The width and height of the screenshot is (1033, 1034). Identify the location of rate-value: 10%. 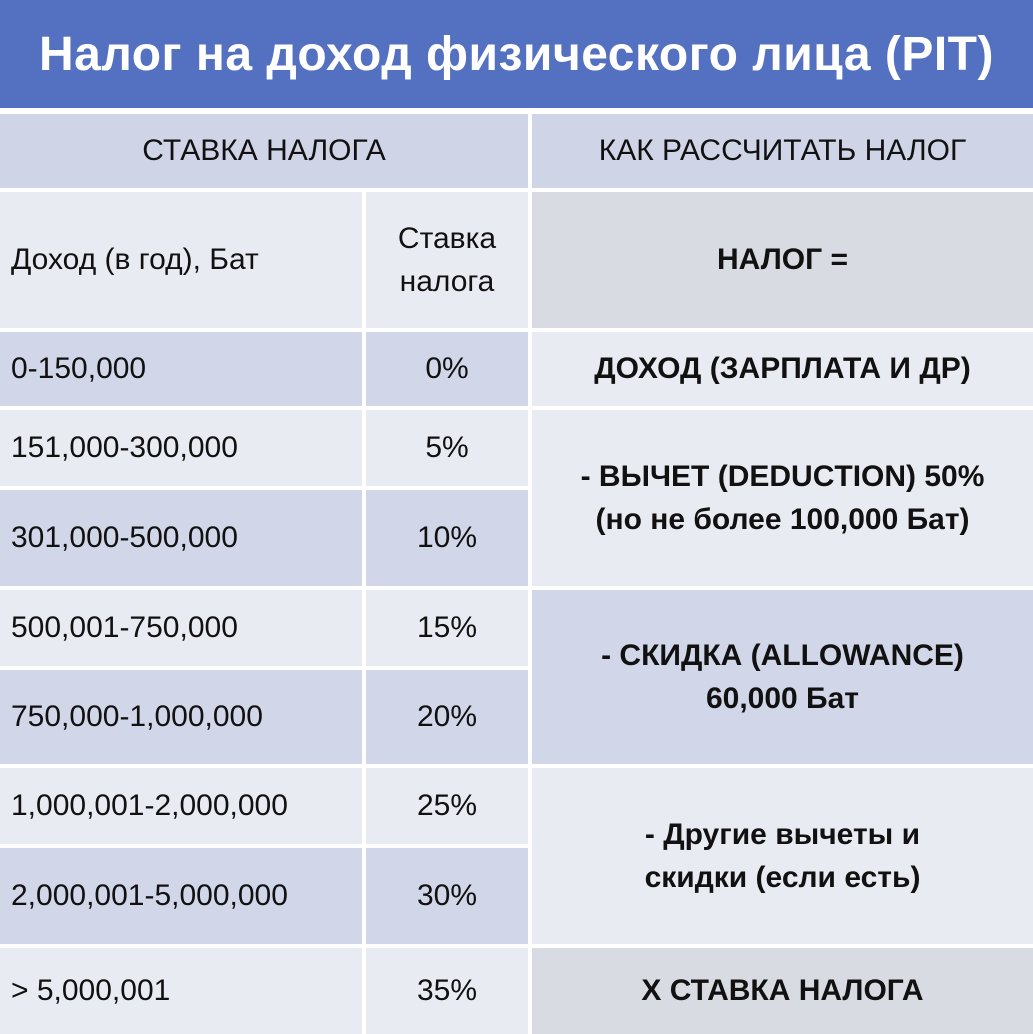
(447, 538).